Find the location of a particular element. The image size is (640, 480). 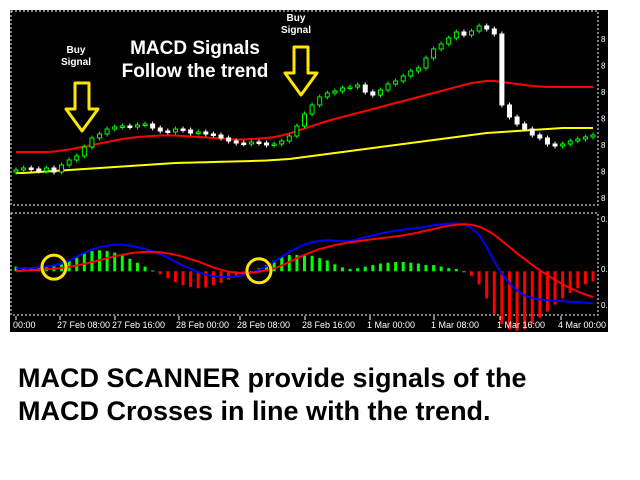

time-tick-label: 28 Feb 00:00 is located at coordinates (202, 325).